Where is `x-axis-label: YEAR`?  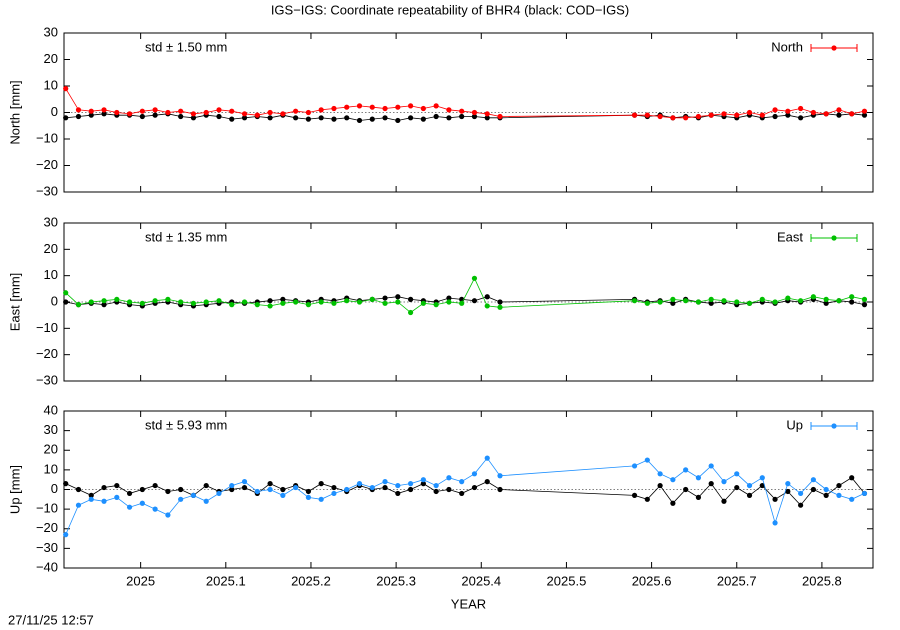
x-axis-label: YEAR is located at coordinates (468, 603).